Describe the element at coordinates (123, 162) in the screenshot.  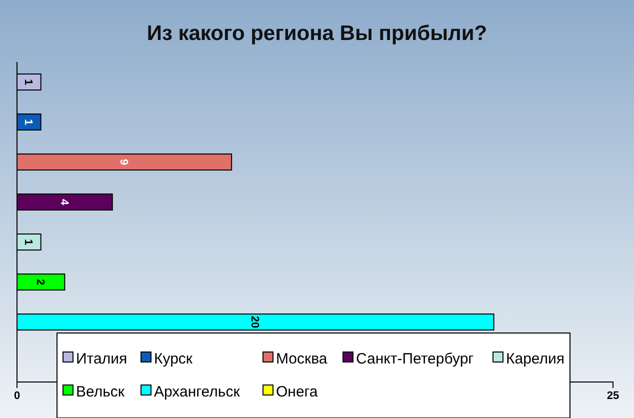
I see `data-label: 9` at that location.